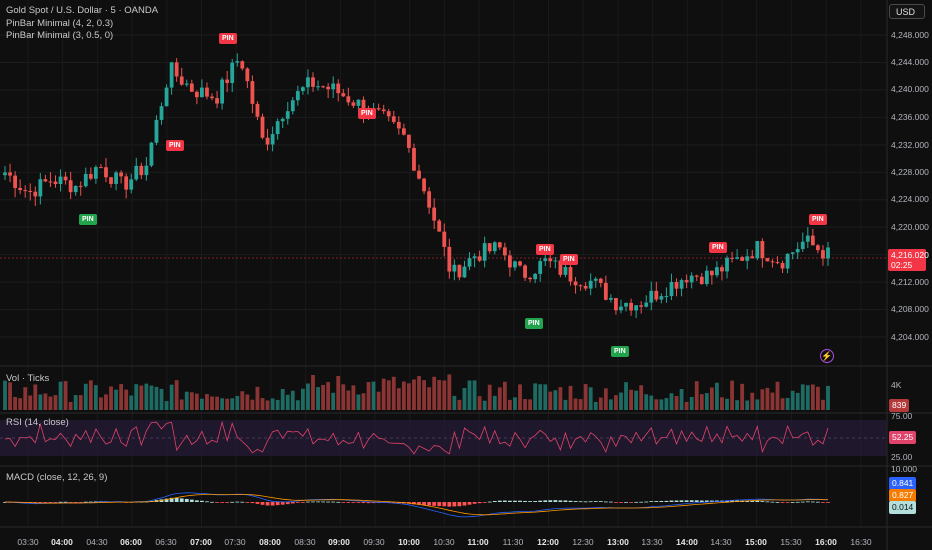  Describe the element at coordinates (910, 62) in the screenshot. I see `price-label: 4,244.000` at that location.